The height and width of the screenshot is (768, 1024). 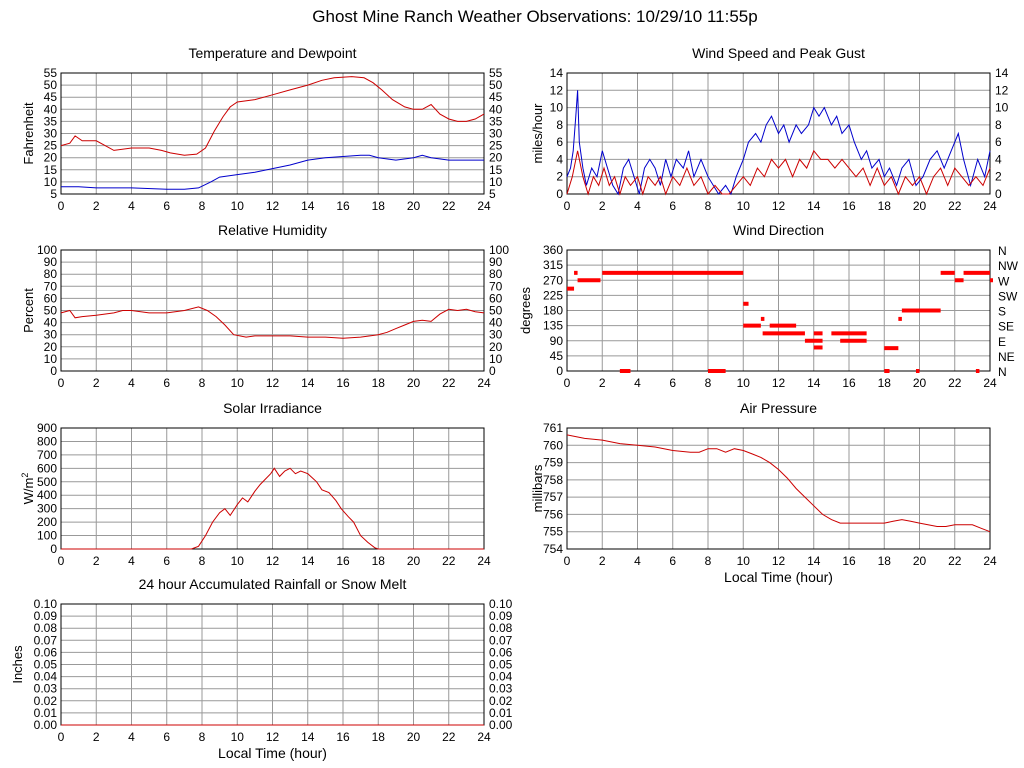 What do you see at coordinates (25, 475) in the screenshot?
I see `y-axis-label-superscript: 2` at bounding box center [25, 475].